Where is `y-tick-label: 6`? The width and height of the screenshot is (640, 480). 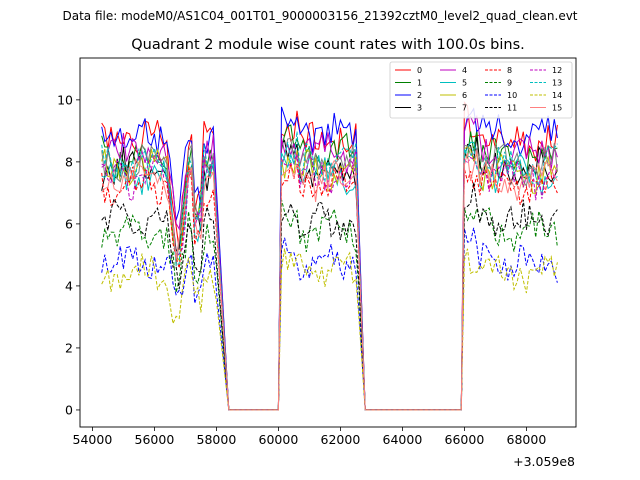
y-tick-label: 6 is located at coordinates (69, 223).